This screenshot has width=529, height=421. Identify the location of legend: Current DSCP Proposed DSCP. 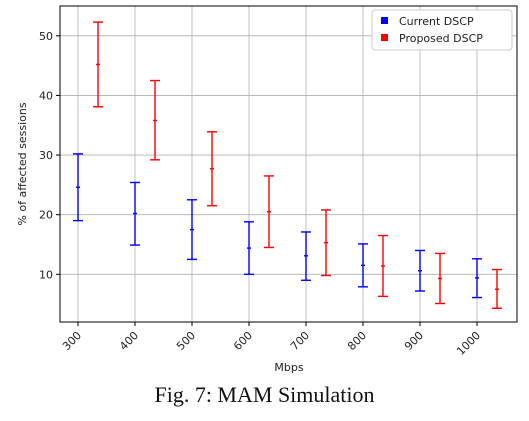
(442, 30).